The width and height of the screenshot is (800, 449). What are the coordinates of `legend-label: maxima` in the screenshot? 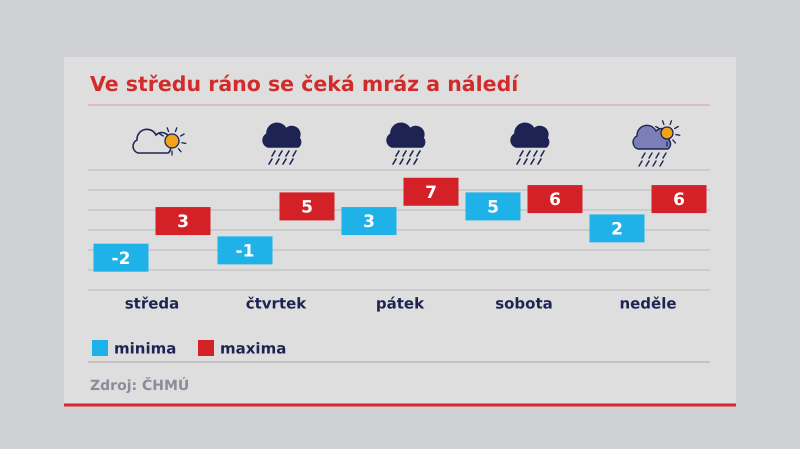 It's located at (253, 348).